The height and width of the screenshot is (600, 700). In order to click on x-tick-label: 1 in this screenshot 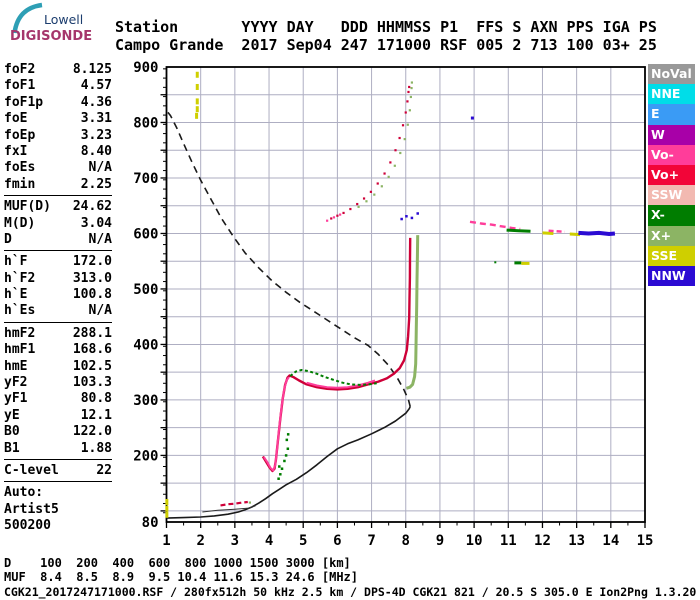, I will do `click(166, 541)`.